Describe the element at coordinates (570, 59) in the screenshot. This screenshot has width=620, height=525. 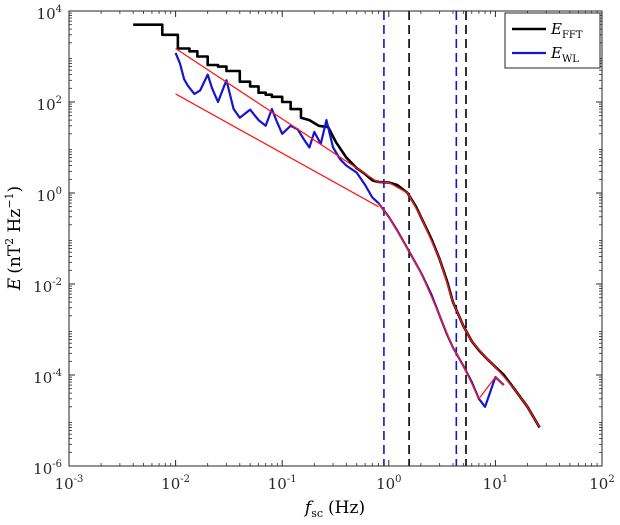
I see `legend-wl-subscript: WL` at that location.